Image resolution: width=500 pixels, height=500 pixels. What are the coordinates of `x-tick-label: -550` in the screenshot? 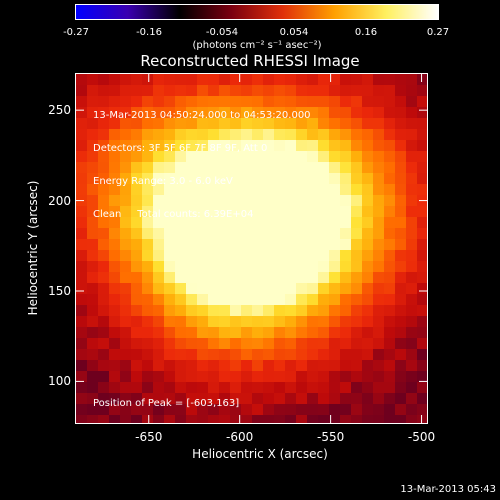 It's located at (330, 437).